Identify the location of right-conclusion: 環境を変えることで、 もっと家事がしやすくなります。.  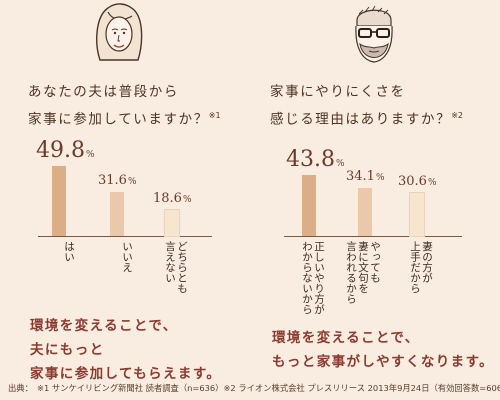
(383, 350).